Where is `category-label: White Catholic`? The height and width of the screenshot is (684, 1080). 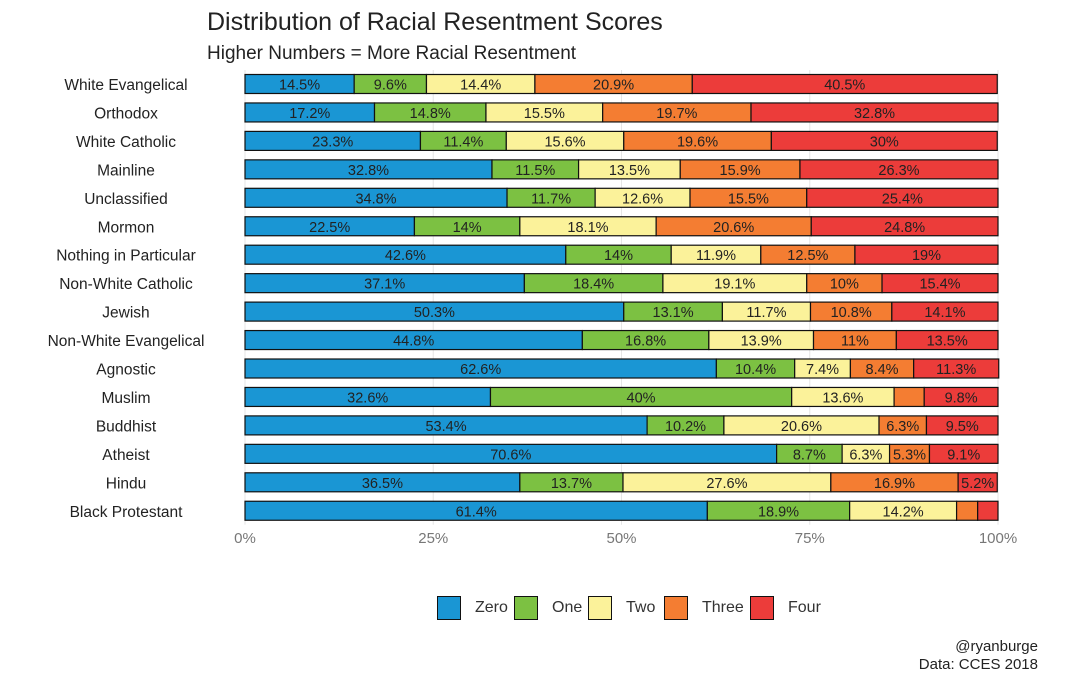 category-label: White Catholic is located at coordinates (126, 142).